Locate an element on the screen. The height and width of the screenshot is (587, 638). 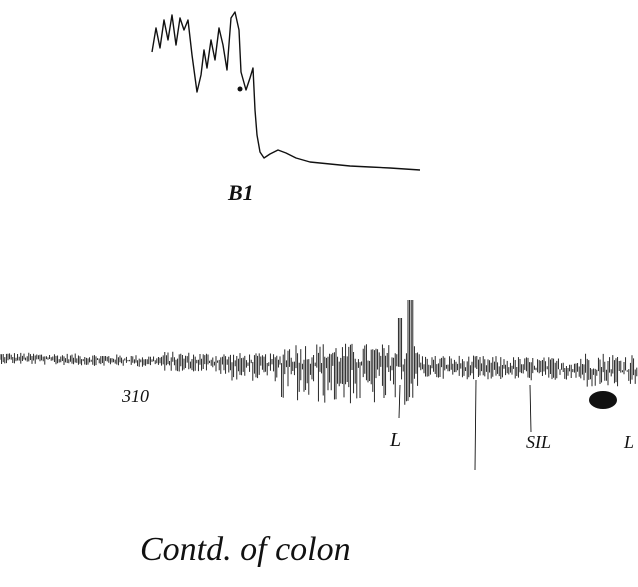
trace-label: 310 is located at coordinates (135, 396).